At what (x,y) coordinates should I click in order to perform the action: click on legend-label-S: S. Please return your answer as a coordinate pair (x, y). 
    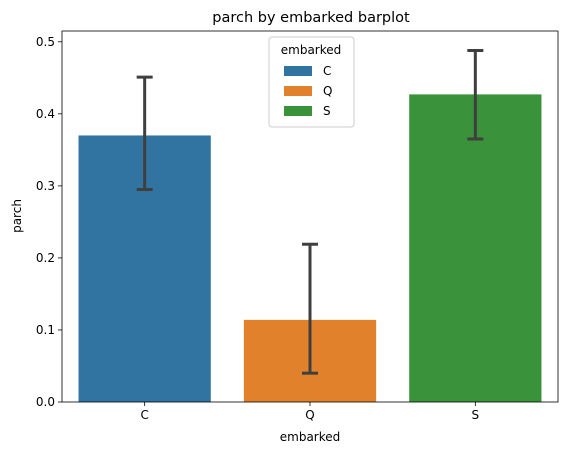
    Looking at the image, I should click on (327, 111).